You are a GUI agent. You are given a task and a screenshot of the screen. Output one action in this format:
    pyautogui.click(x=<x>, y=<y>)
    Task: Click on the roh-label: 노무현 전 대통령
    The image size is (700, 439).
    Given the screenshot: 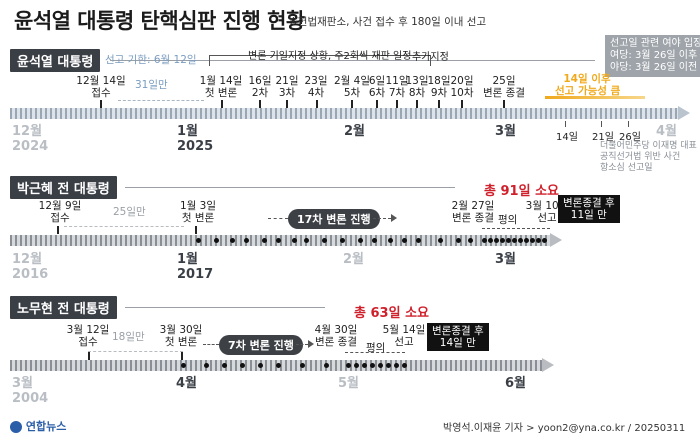 What is the action you would take?
    pyautogui.click(x=63, y=307)
    